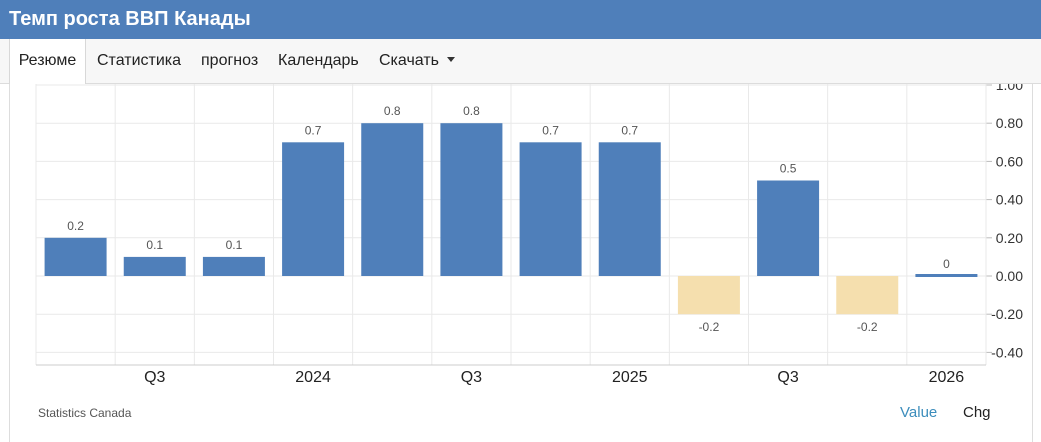 The height and width of the screenshot is (442, 1041). What do you see at coordinates (1009, 123) in the screenshot?
I see `y-tick-label: 0.80` at bounding box center [1009, 123].